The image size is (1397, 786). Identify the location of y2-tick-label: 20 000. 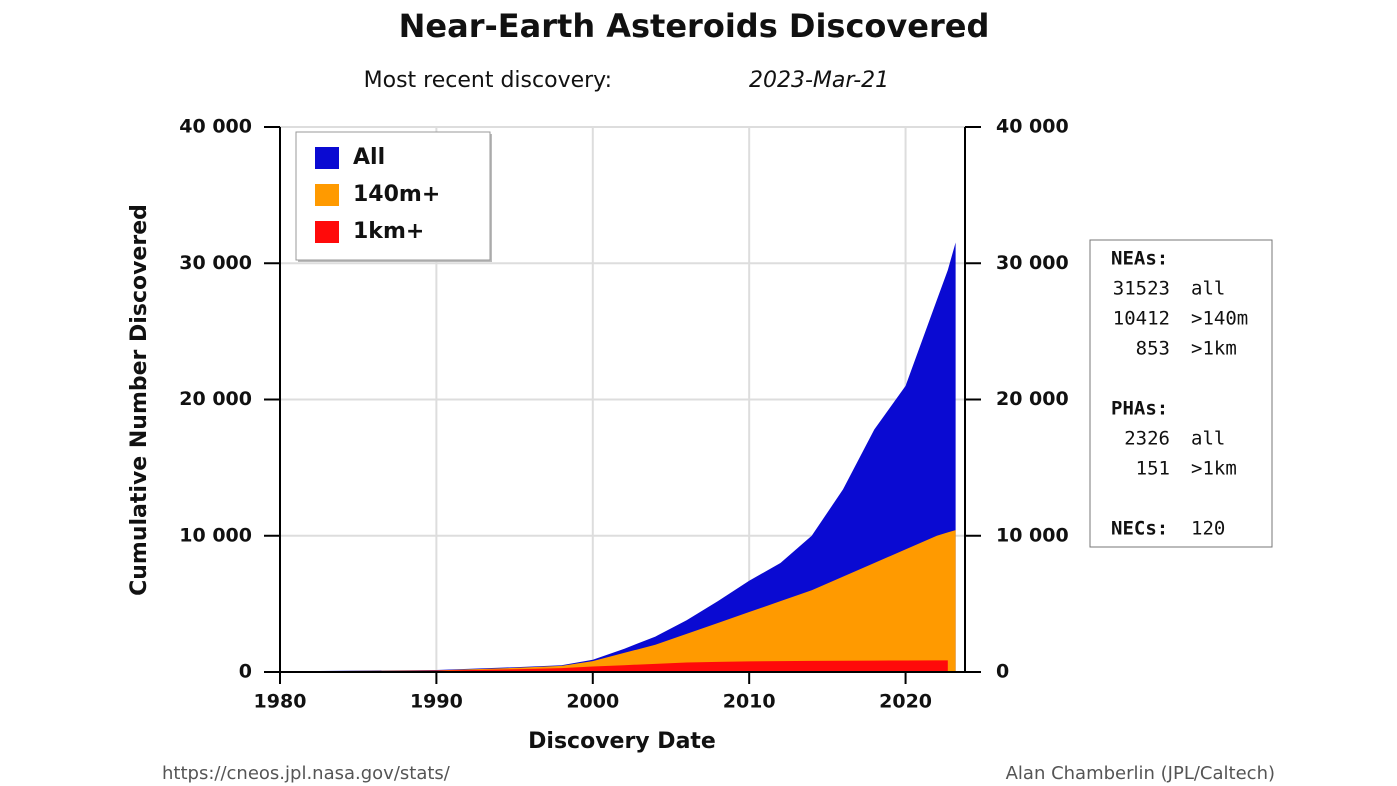
(1032, 399).